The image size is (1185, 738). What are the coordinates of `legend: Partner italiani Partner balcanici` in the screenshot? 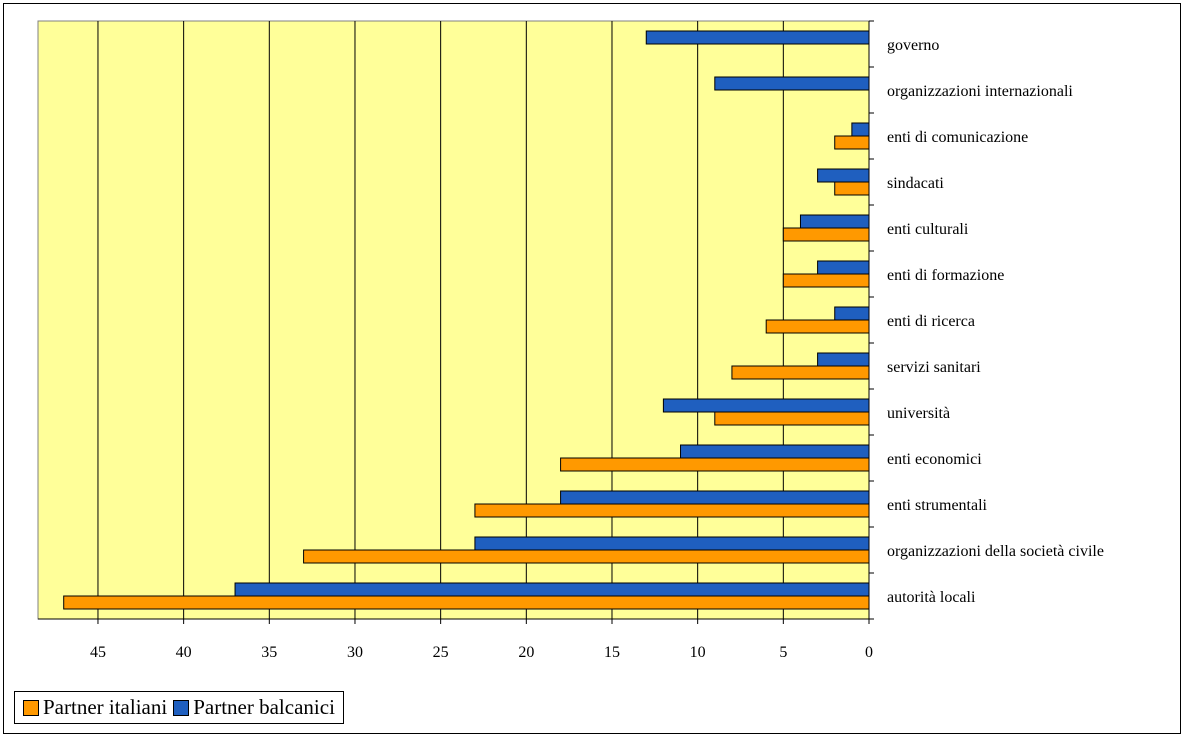 It's located at (179, 707).